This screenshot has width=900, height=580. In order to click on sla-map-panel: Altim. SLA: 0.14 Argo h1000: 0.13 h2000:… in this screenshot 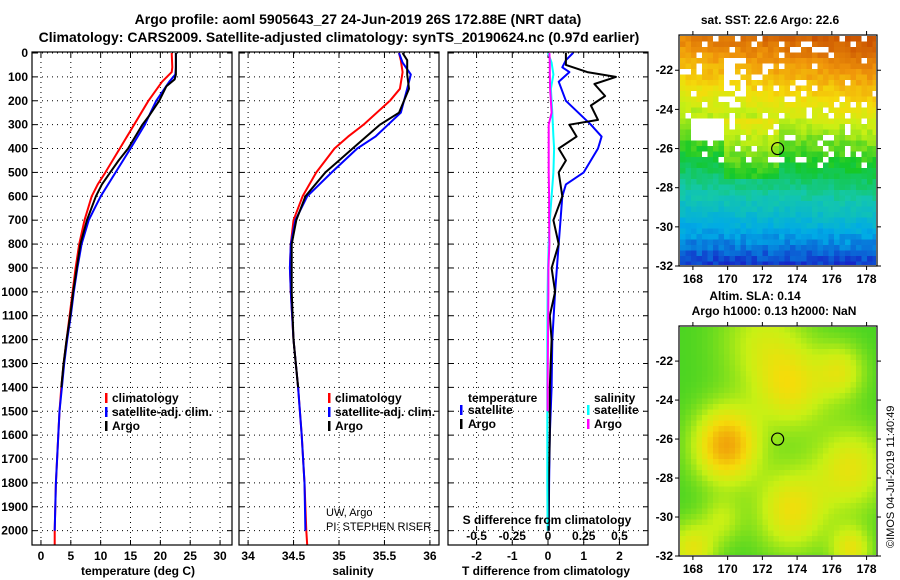, I will do `click(768, 432)`.